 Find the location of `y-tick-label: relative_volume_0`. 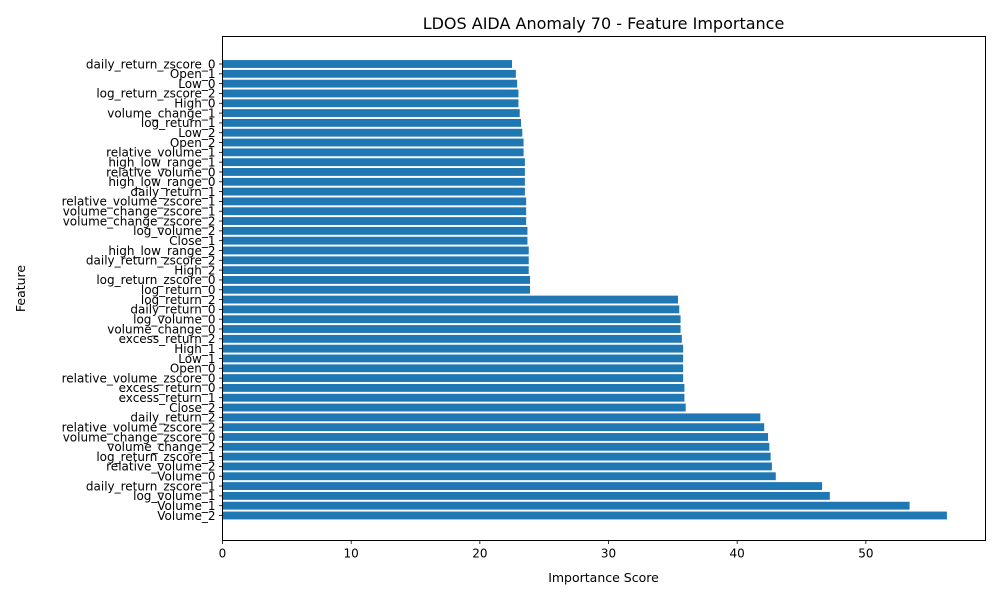

y-tick-label: relative_volume_0 is located at coordinates (160, 172).